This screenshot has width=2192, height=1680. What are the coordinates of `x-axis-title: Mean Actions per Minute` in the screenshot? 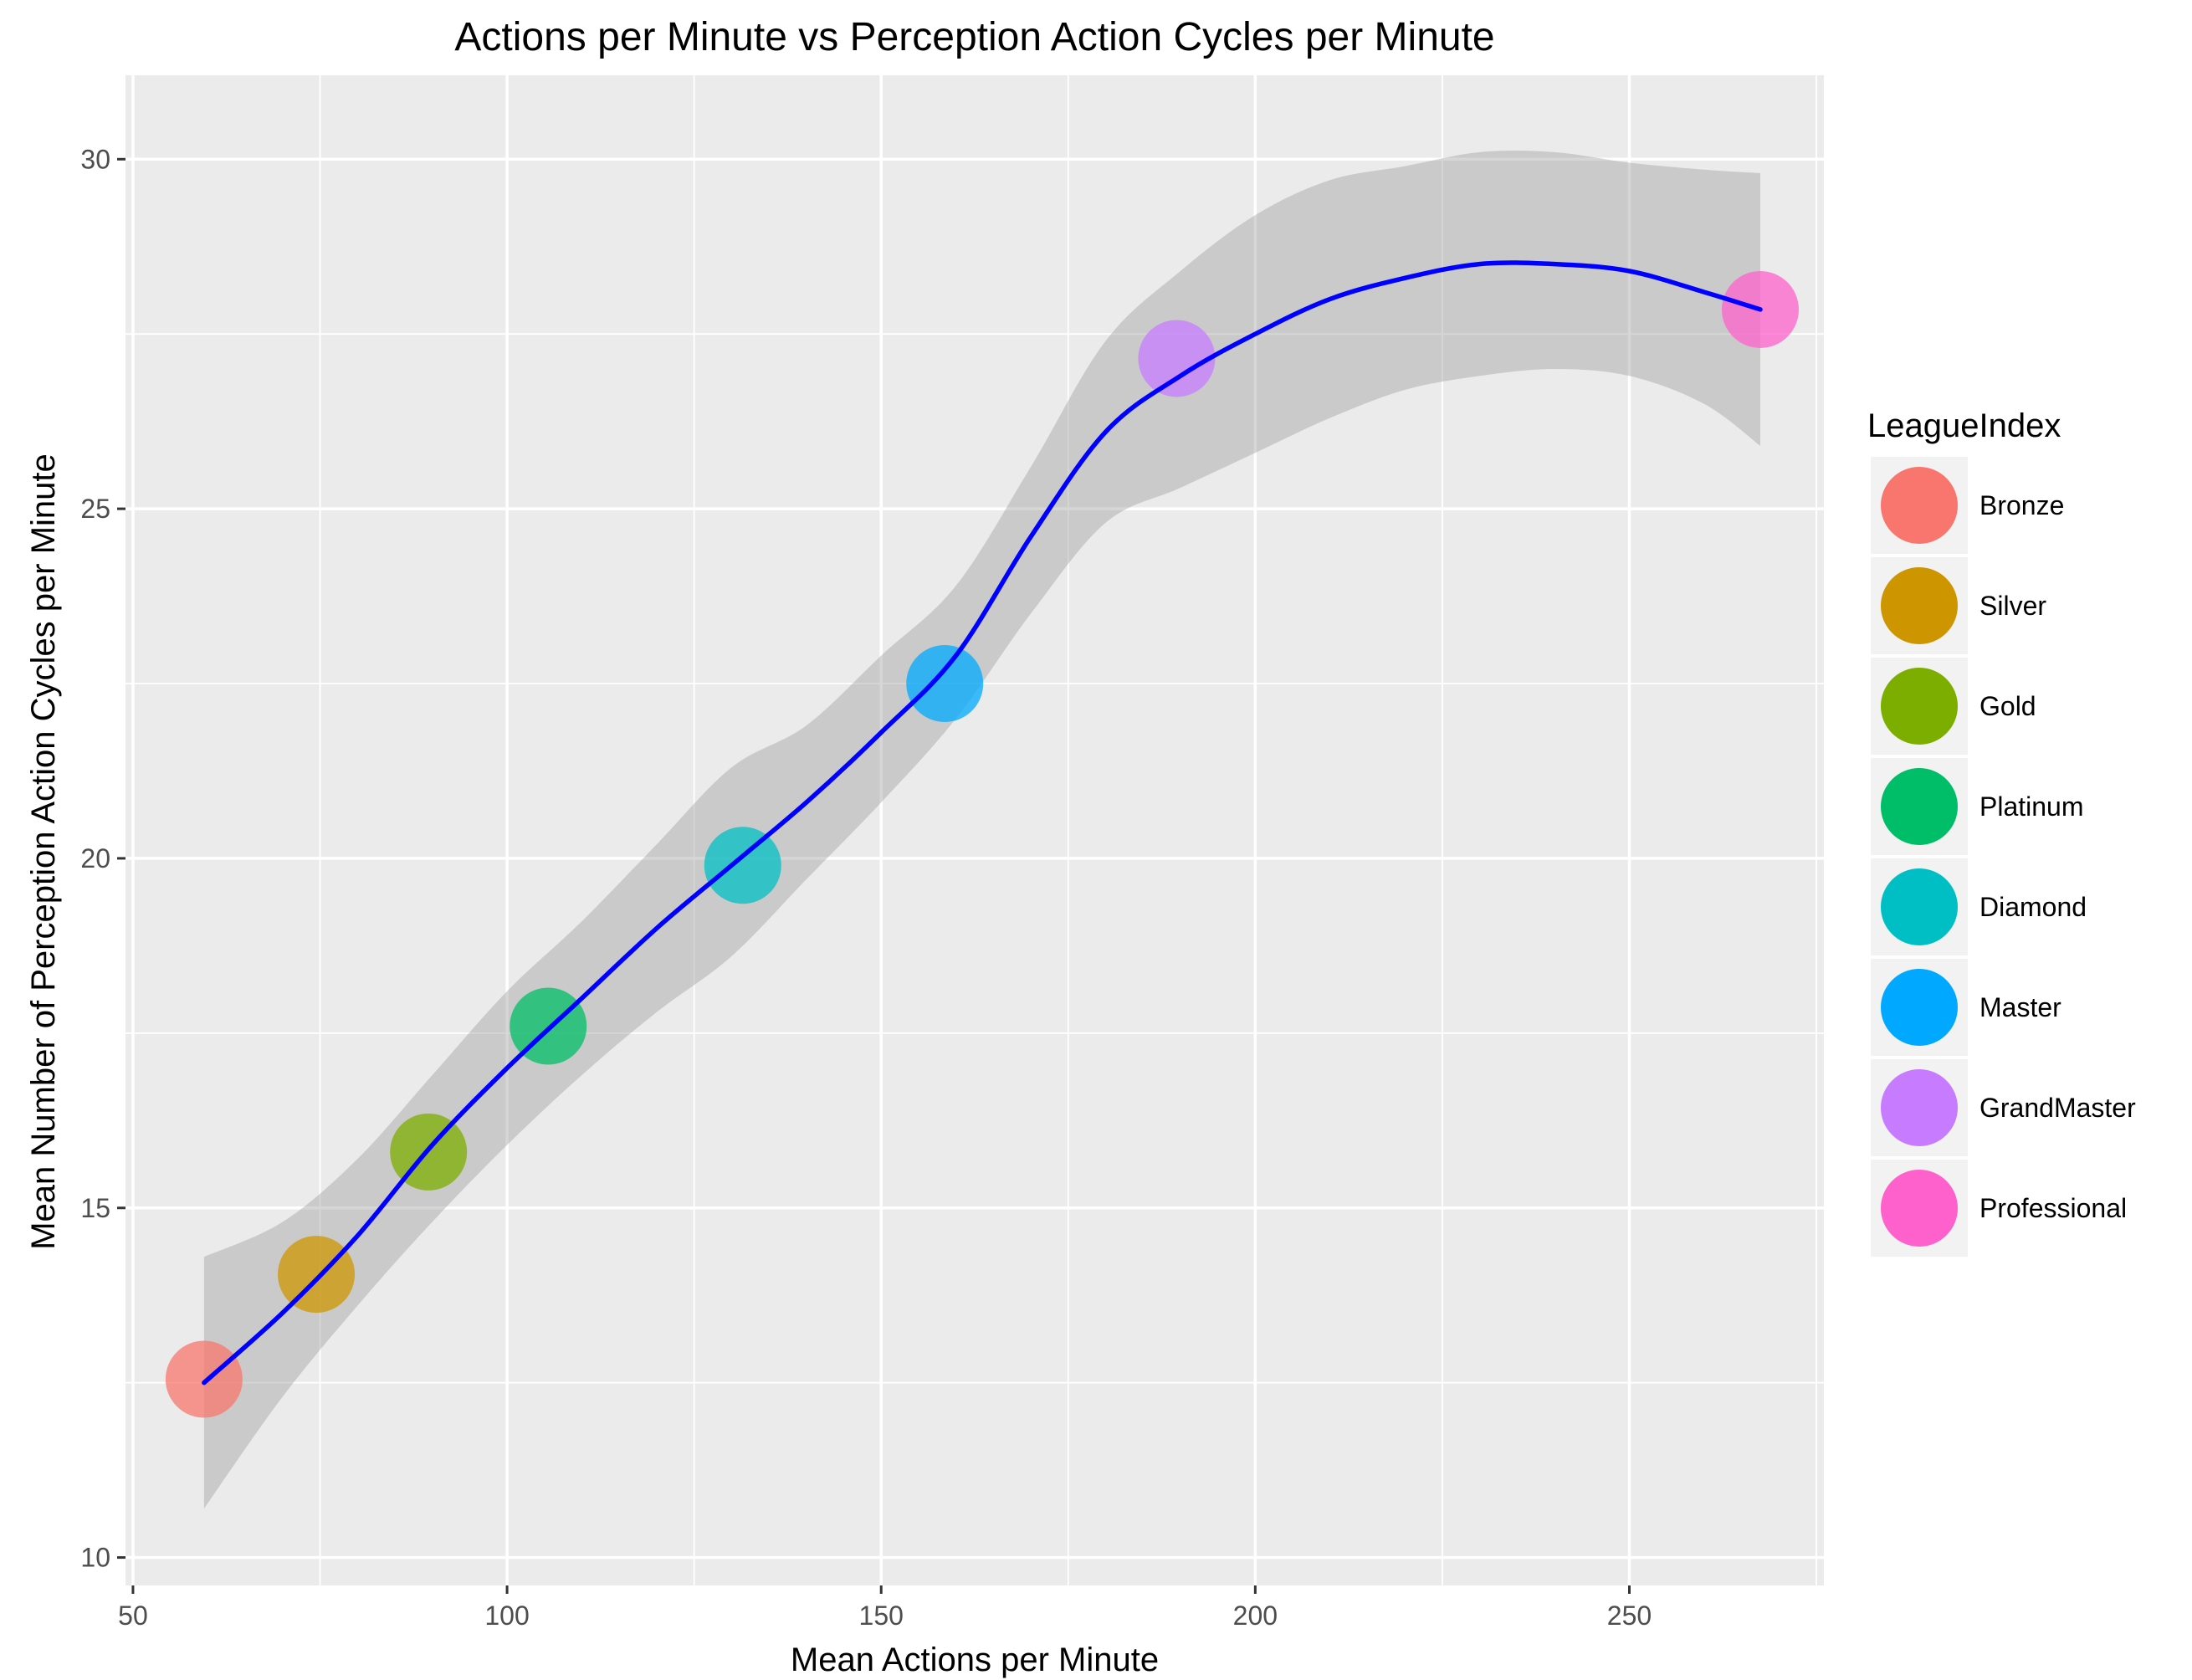 It's located at (975, 1660).